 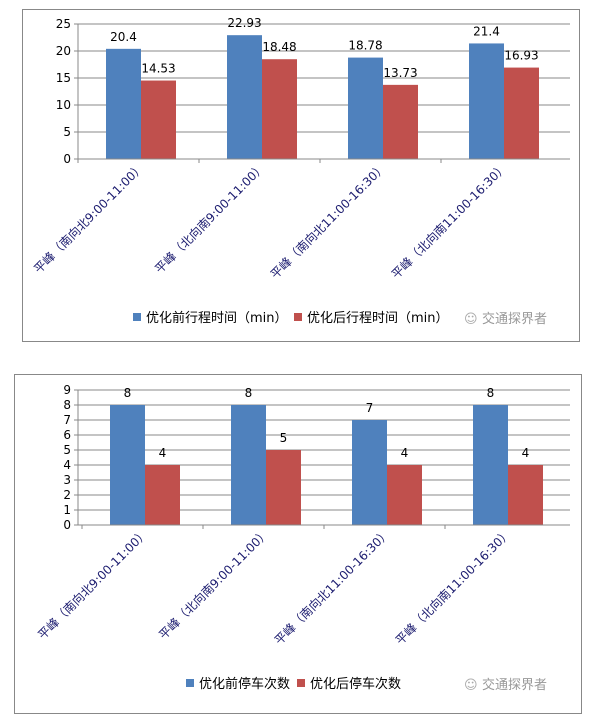 What do you see at coordinates (63, 51) in the screenshot?
I see `y-tick-label: 20` at bounding box center [63, 51].